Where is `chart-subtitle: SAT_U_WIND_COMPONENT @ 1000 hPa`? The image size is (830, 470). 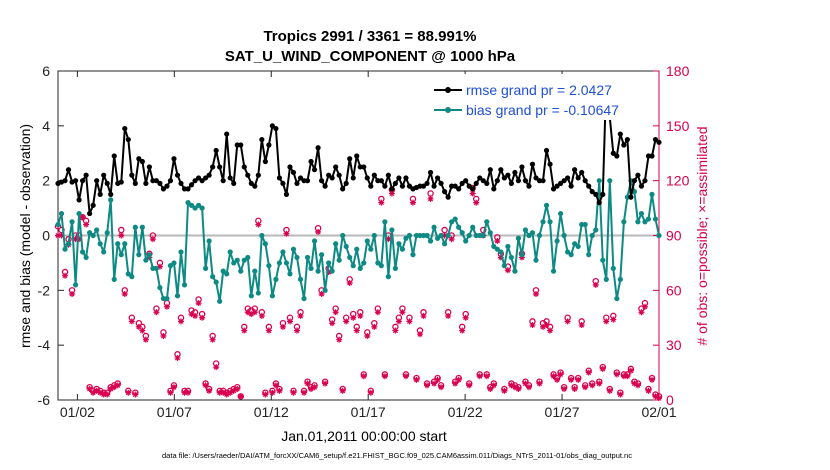 chart-subtitle: SAT_U_WIND_COMPONENT @ 1000 hPa is located at coordinates (370, 56).